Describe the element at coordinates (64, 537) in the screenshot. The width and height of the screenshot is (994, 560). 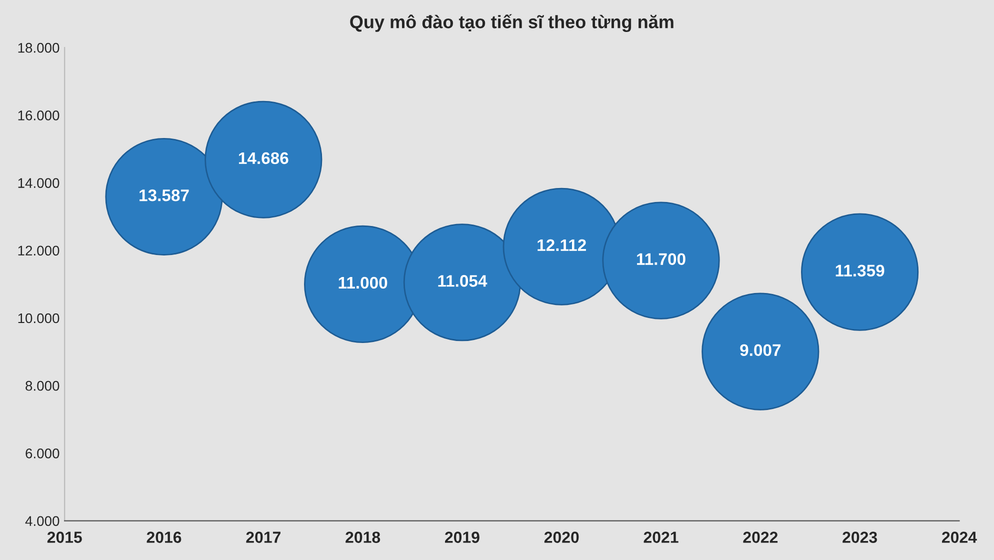
I see `x-tick-label: 2015` at that location.